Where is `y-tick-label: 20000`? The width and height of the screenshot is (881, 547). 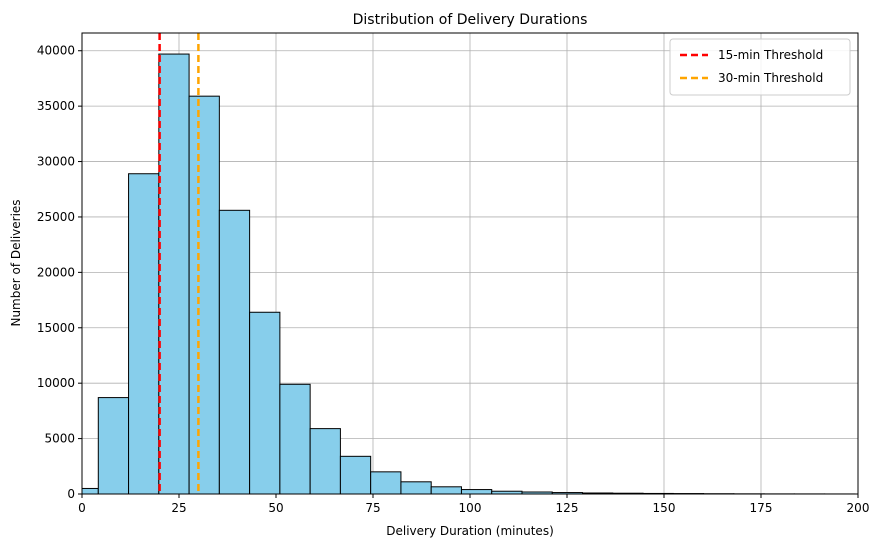
y-tick-label: 20000 is located at coordinates (56, 272).